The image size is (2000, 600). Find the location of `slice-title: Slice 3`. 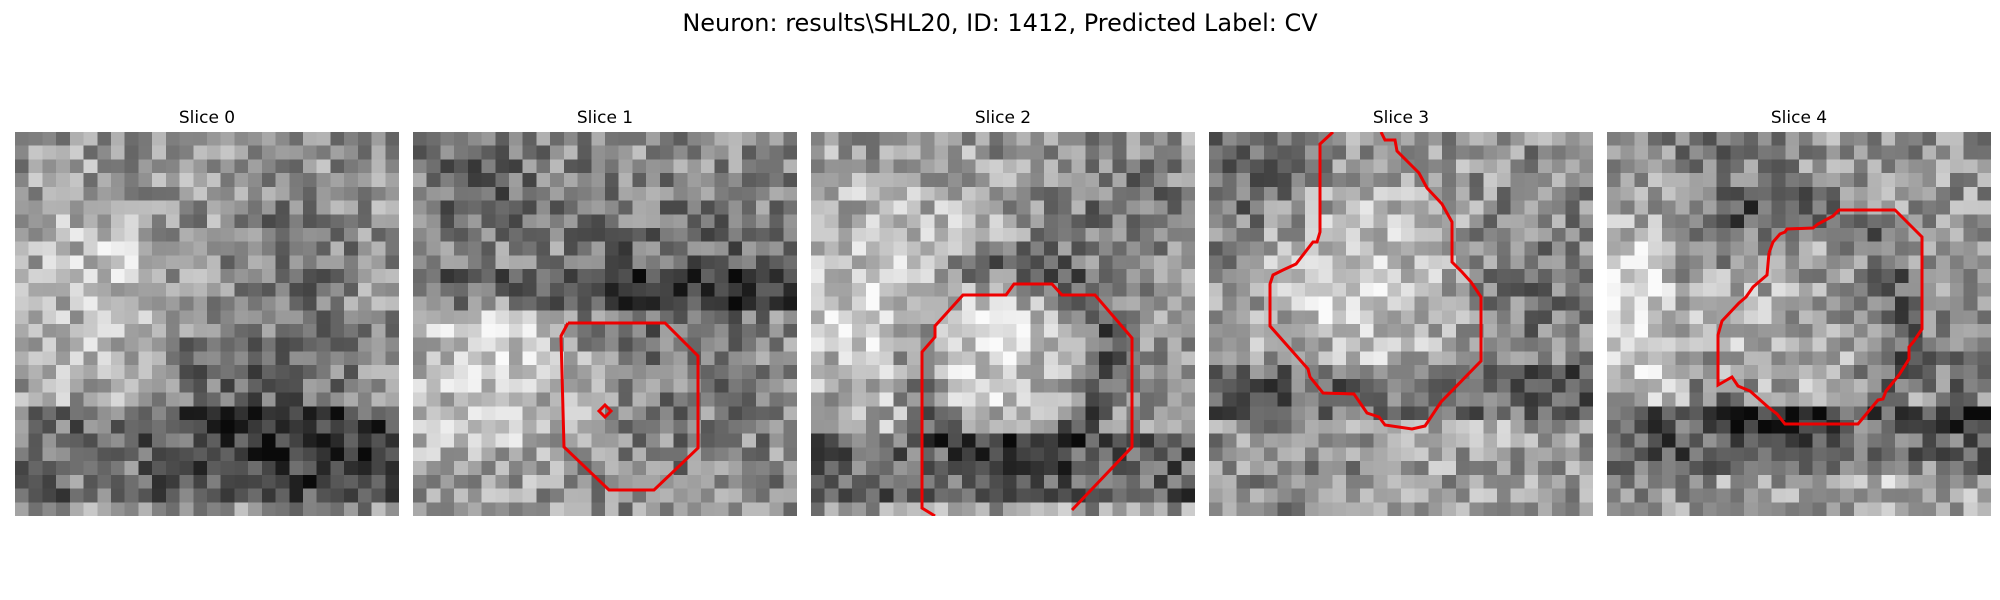

slice-title: Slice 3 is located at coordinates (1401, 120).